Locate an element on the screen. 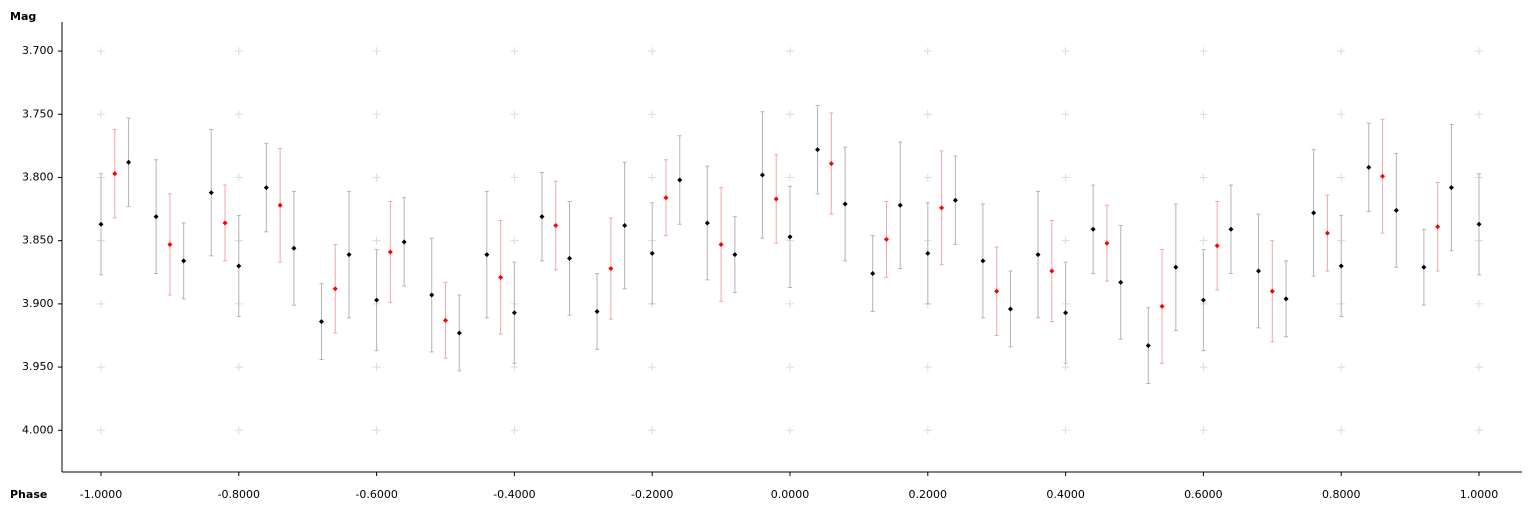 This screenshot has height=512, width=1536. y-axis-title: Mag is located at coordinates (23, 16).